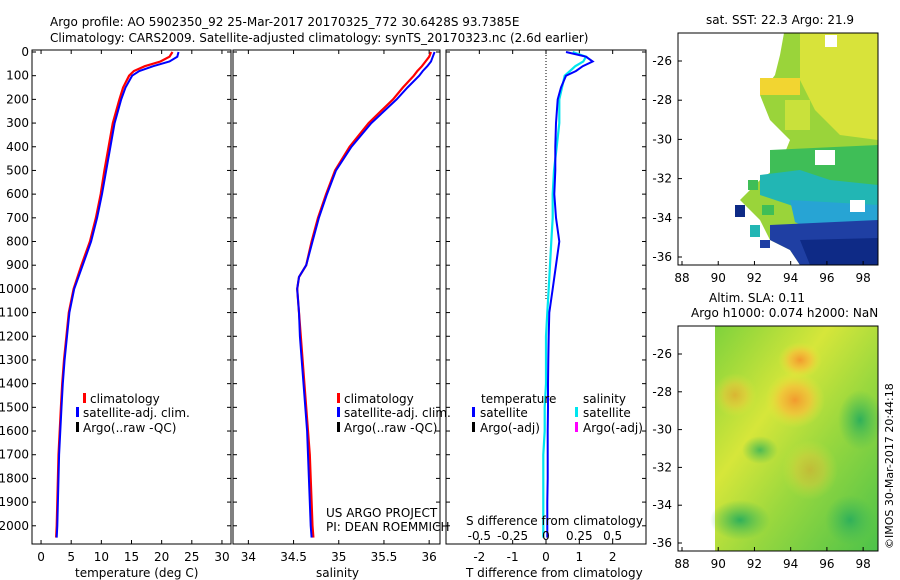  I want to click on legend-swatch-sal-satellite, so click(576, 412).